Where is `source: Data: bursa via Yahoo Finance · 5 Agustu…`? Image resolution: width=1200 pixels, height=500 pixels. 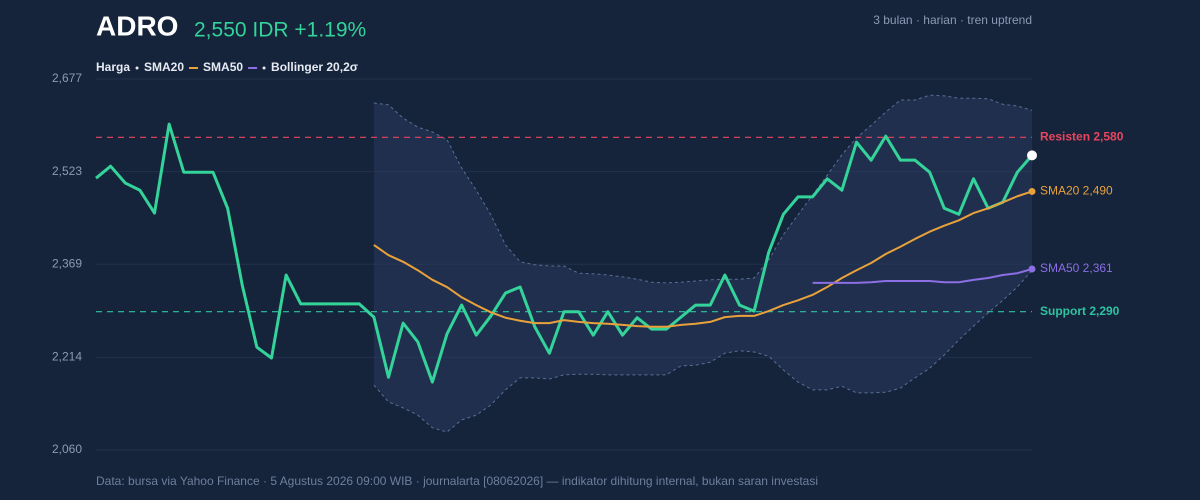 source: Data: bursa via Yahoo Finance · 5 Agustu… is located at coordinates (457, 481).